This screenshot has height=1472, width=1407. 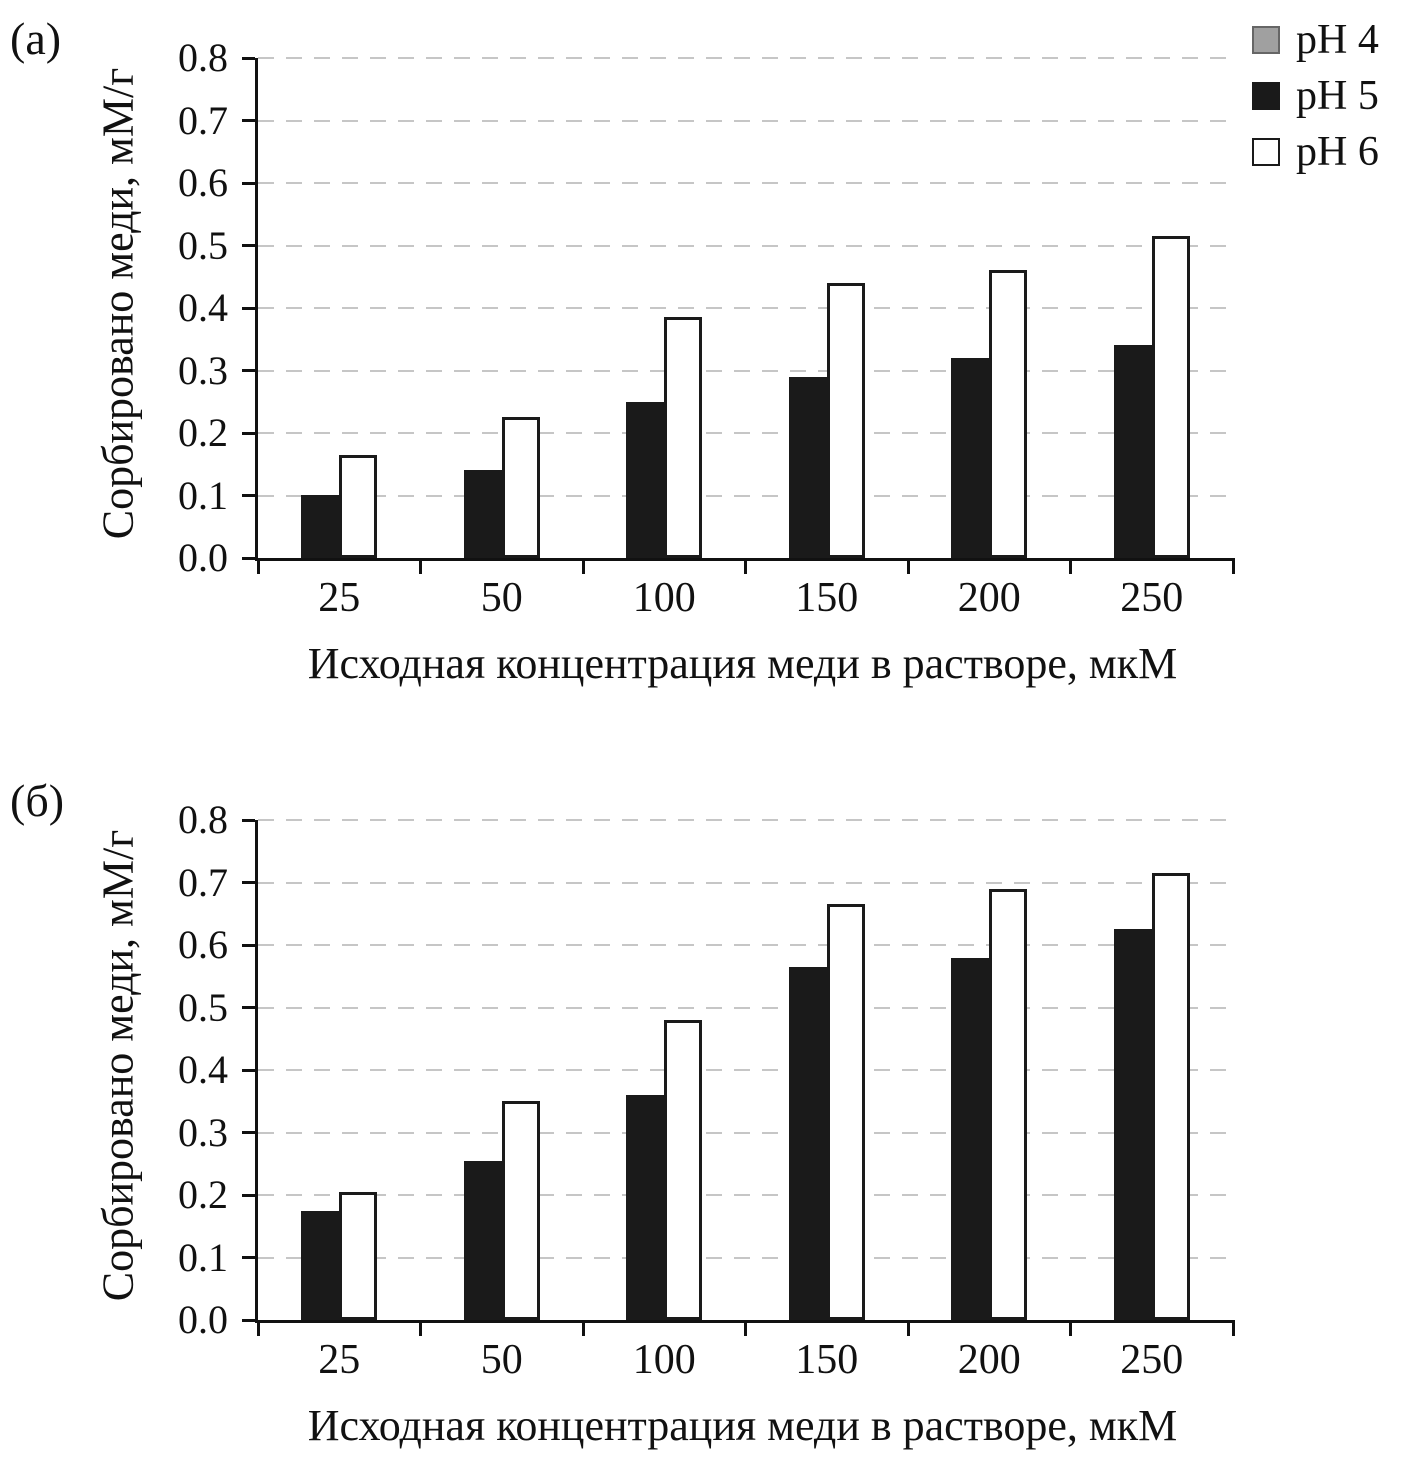 What do you see at coordinates (1337, 40) in the screenshot?
I see `legend-label: pH 4` at bounding box center [1337, 40].